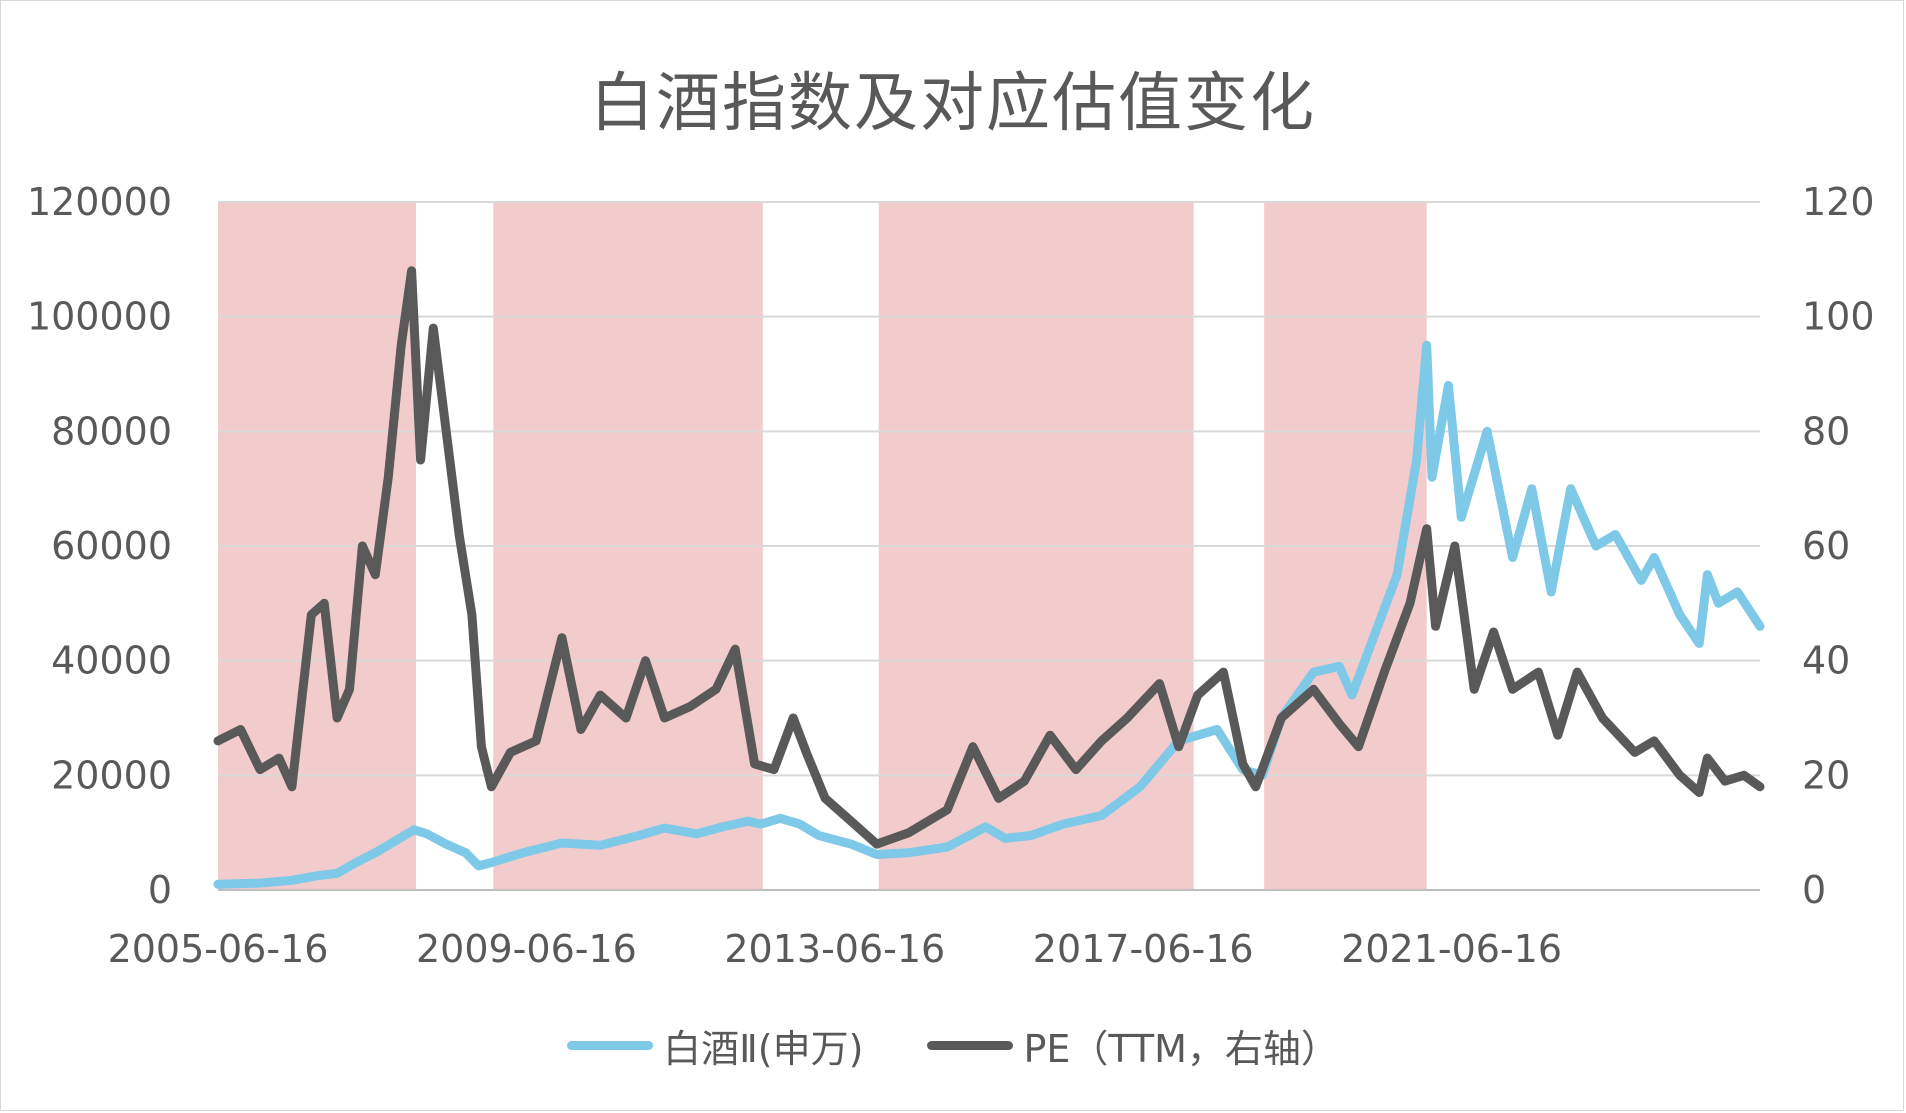  I want to click on x-tick: 2013-06-16, so click(834, 949).